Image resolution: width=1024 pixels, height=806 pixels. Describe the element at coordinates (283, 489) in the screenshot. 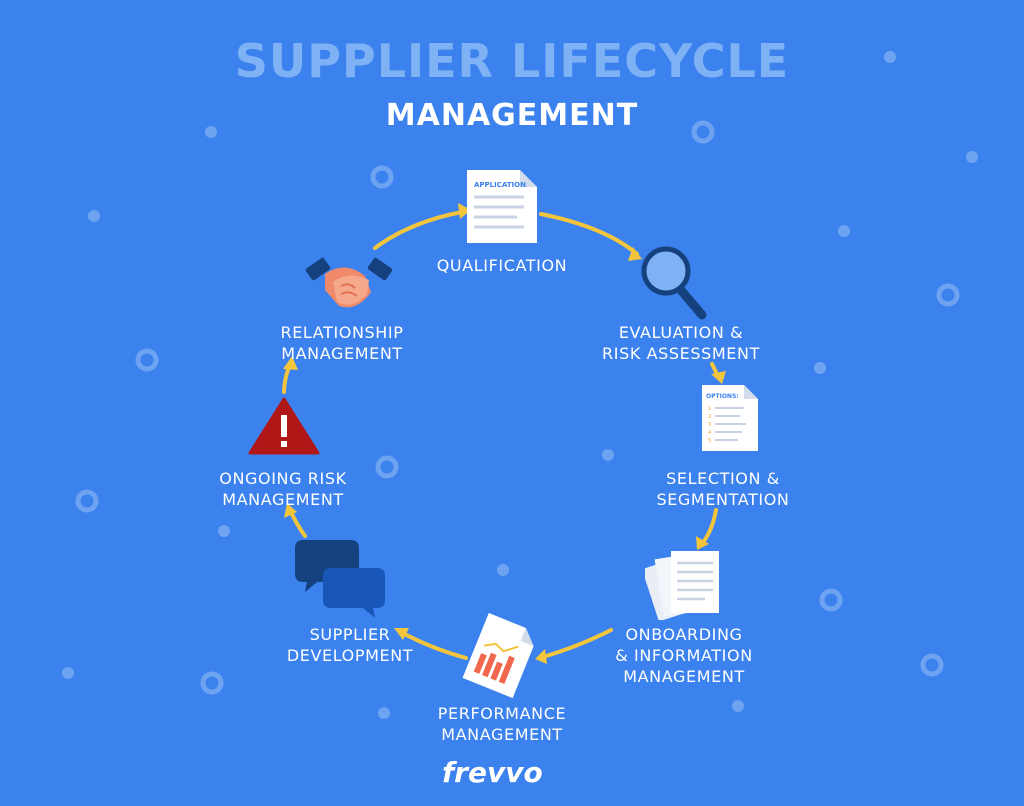

I see `stage-label-ongoing-risk: ONGOING RISK MANAGEMENT` at that location.